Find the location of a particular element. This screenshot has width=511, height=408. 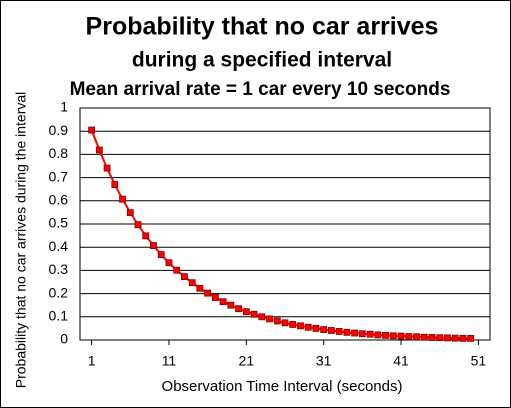

chart-title: Probability that no car arrives is located at coordinates (262, 27).